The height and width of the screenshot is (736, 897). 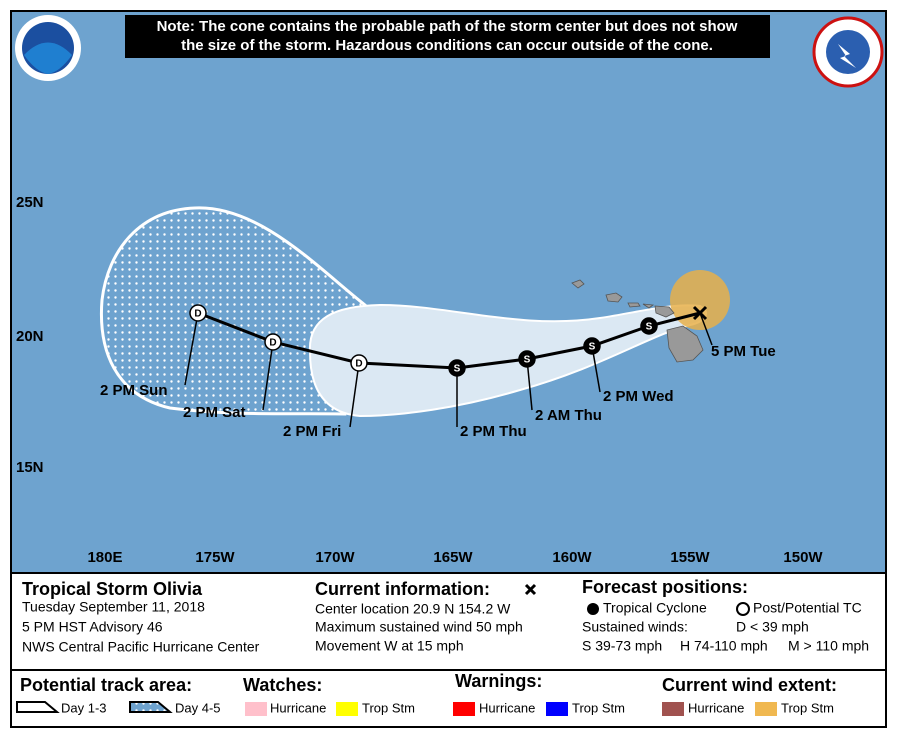 I want to click on watch-trop-swatch, so click(x=347, y=709).